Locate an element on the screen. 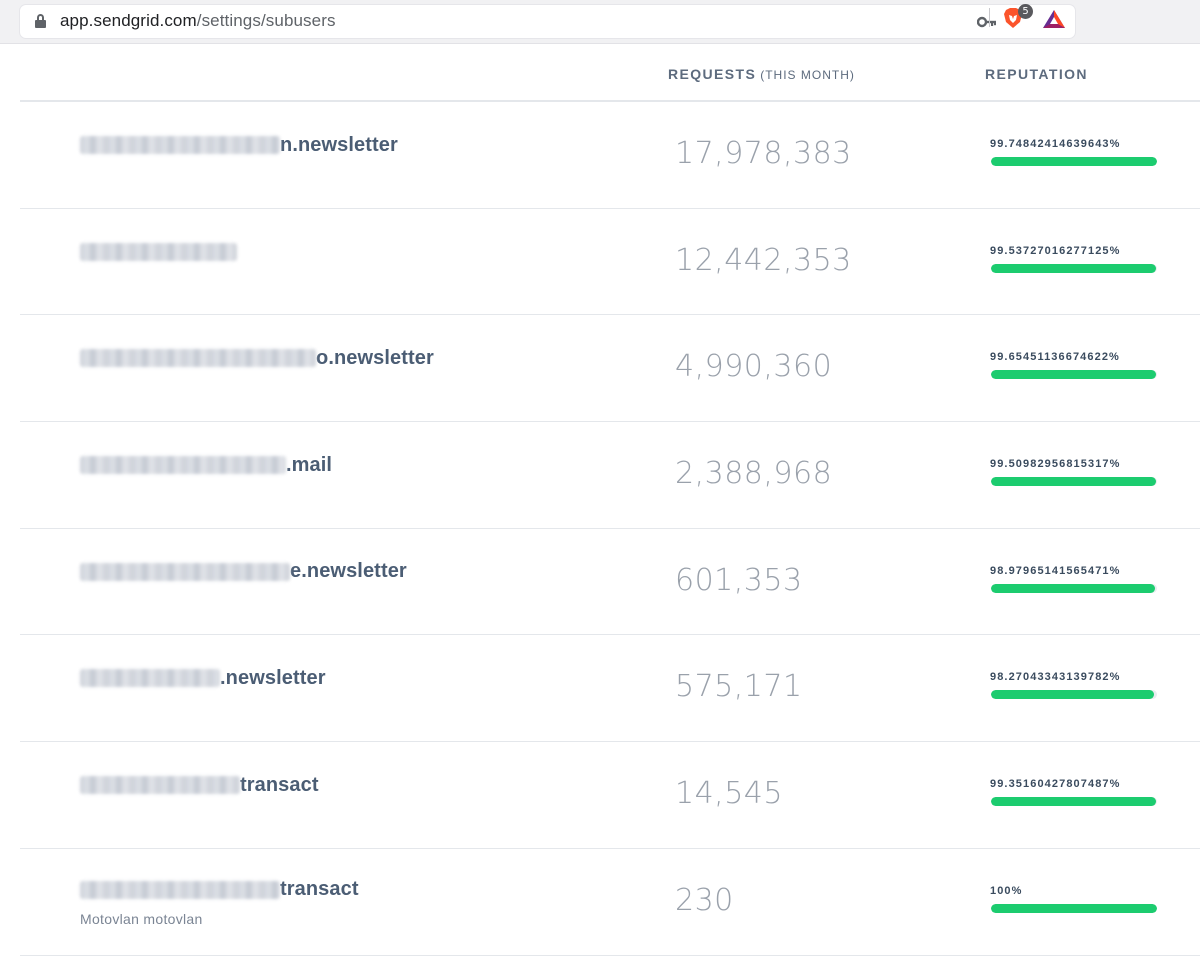 The width and height of the screenshot is (1200, 963). subuser-name is located at coordinates (158, 252).